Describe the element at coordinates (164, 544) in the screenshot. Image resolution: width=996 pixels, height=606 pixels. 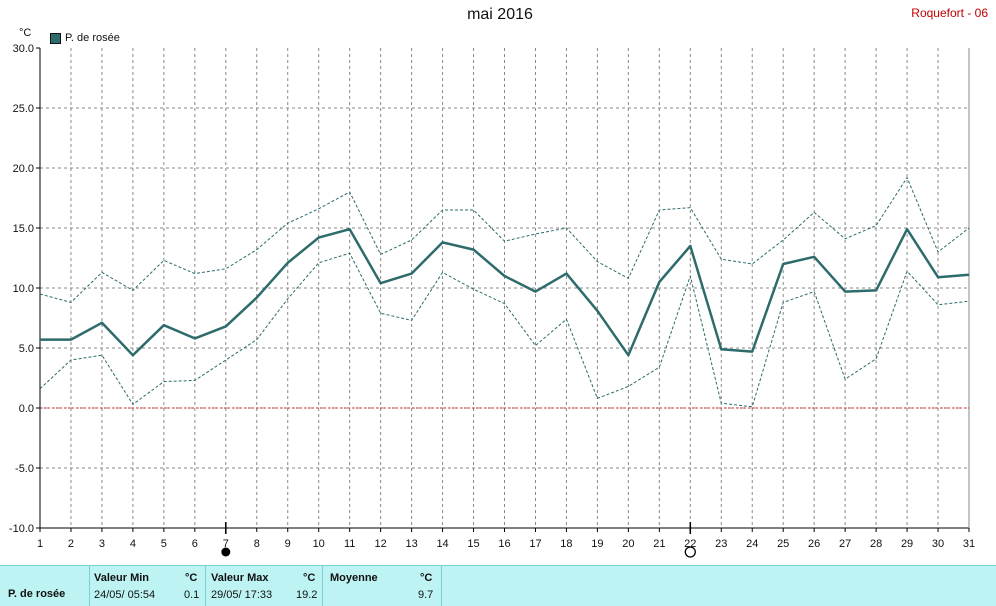
I see `x-tick-label: 5` at that location.